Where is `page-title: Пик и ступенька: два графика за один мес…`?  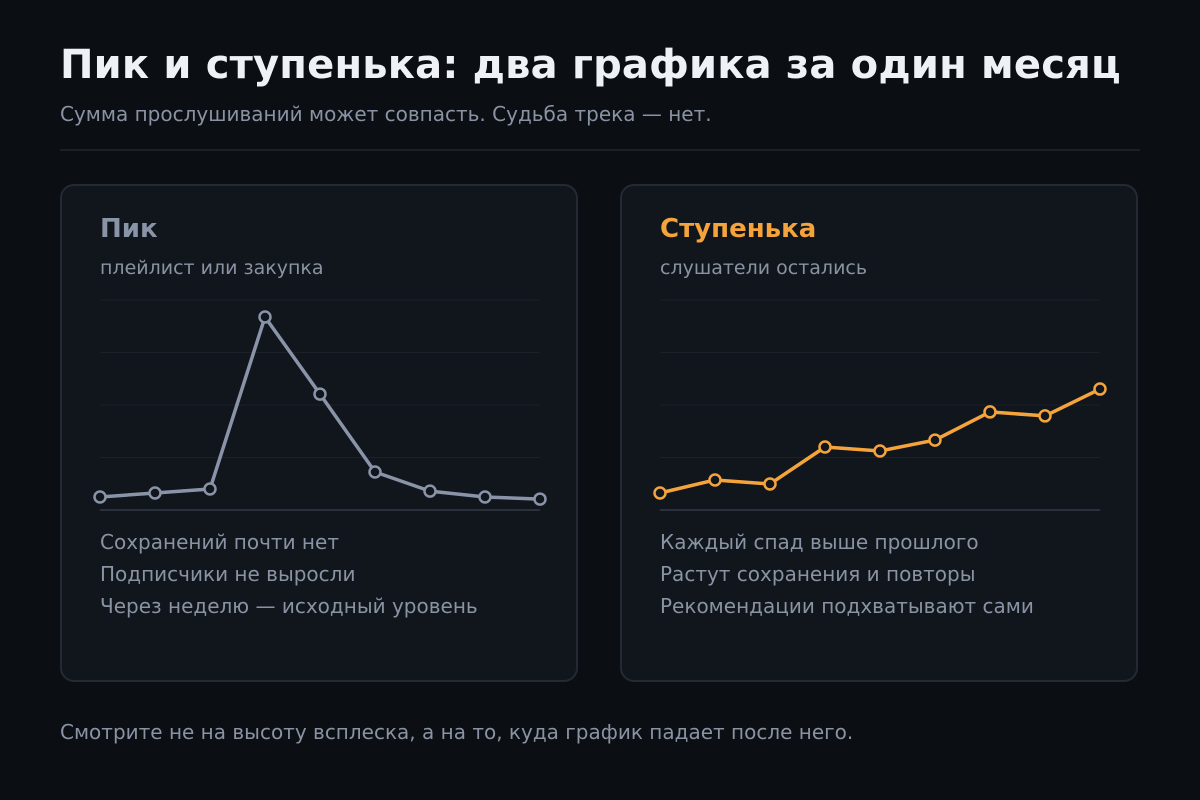 page-title: Пик и ступенька: два графика за один мес… is located at coordinates (590, 65).